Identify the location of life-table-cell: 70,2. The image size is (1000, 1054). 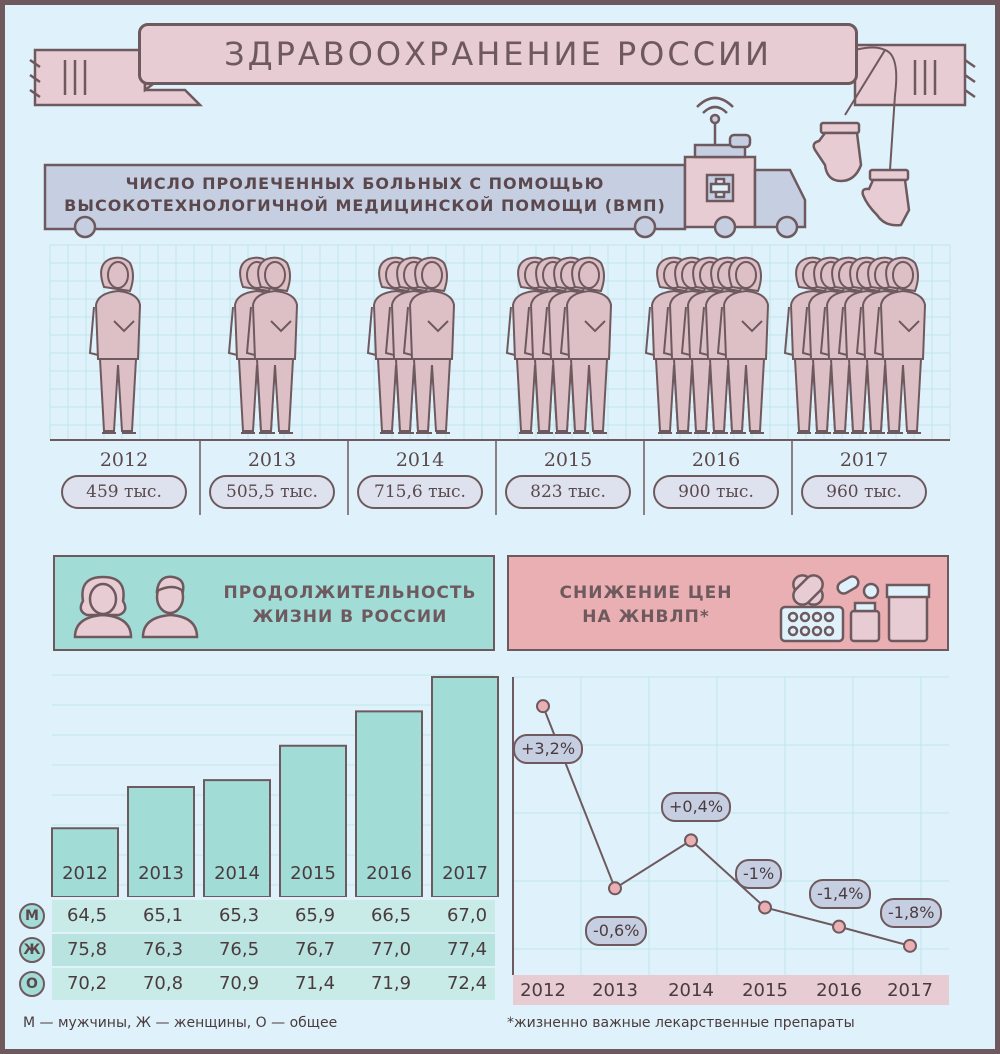
(87, 983).